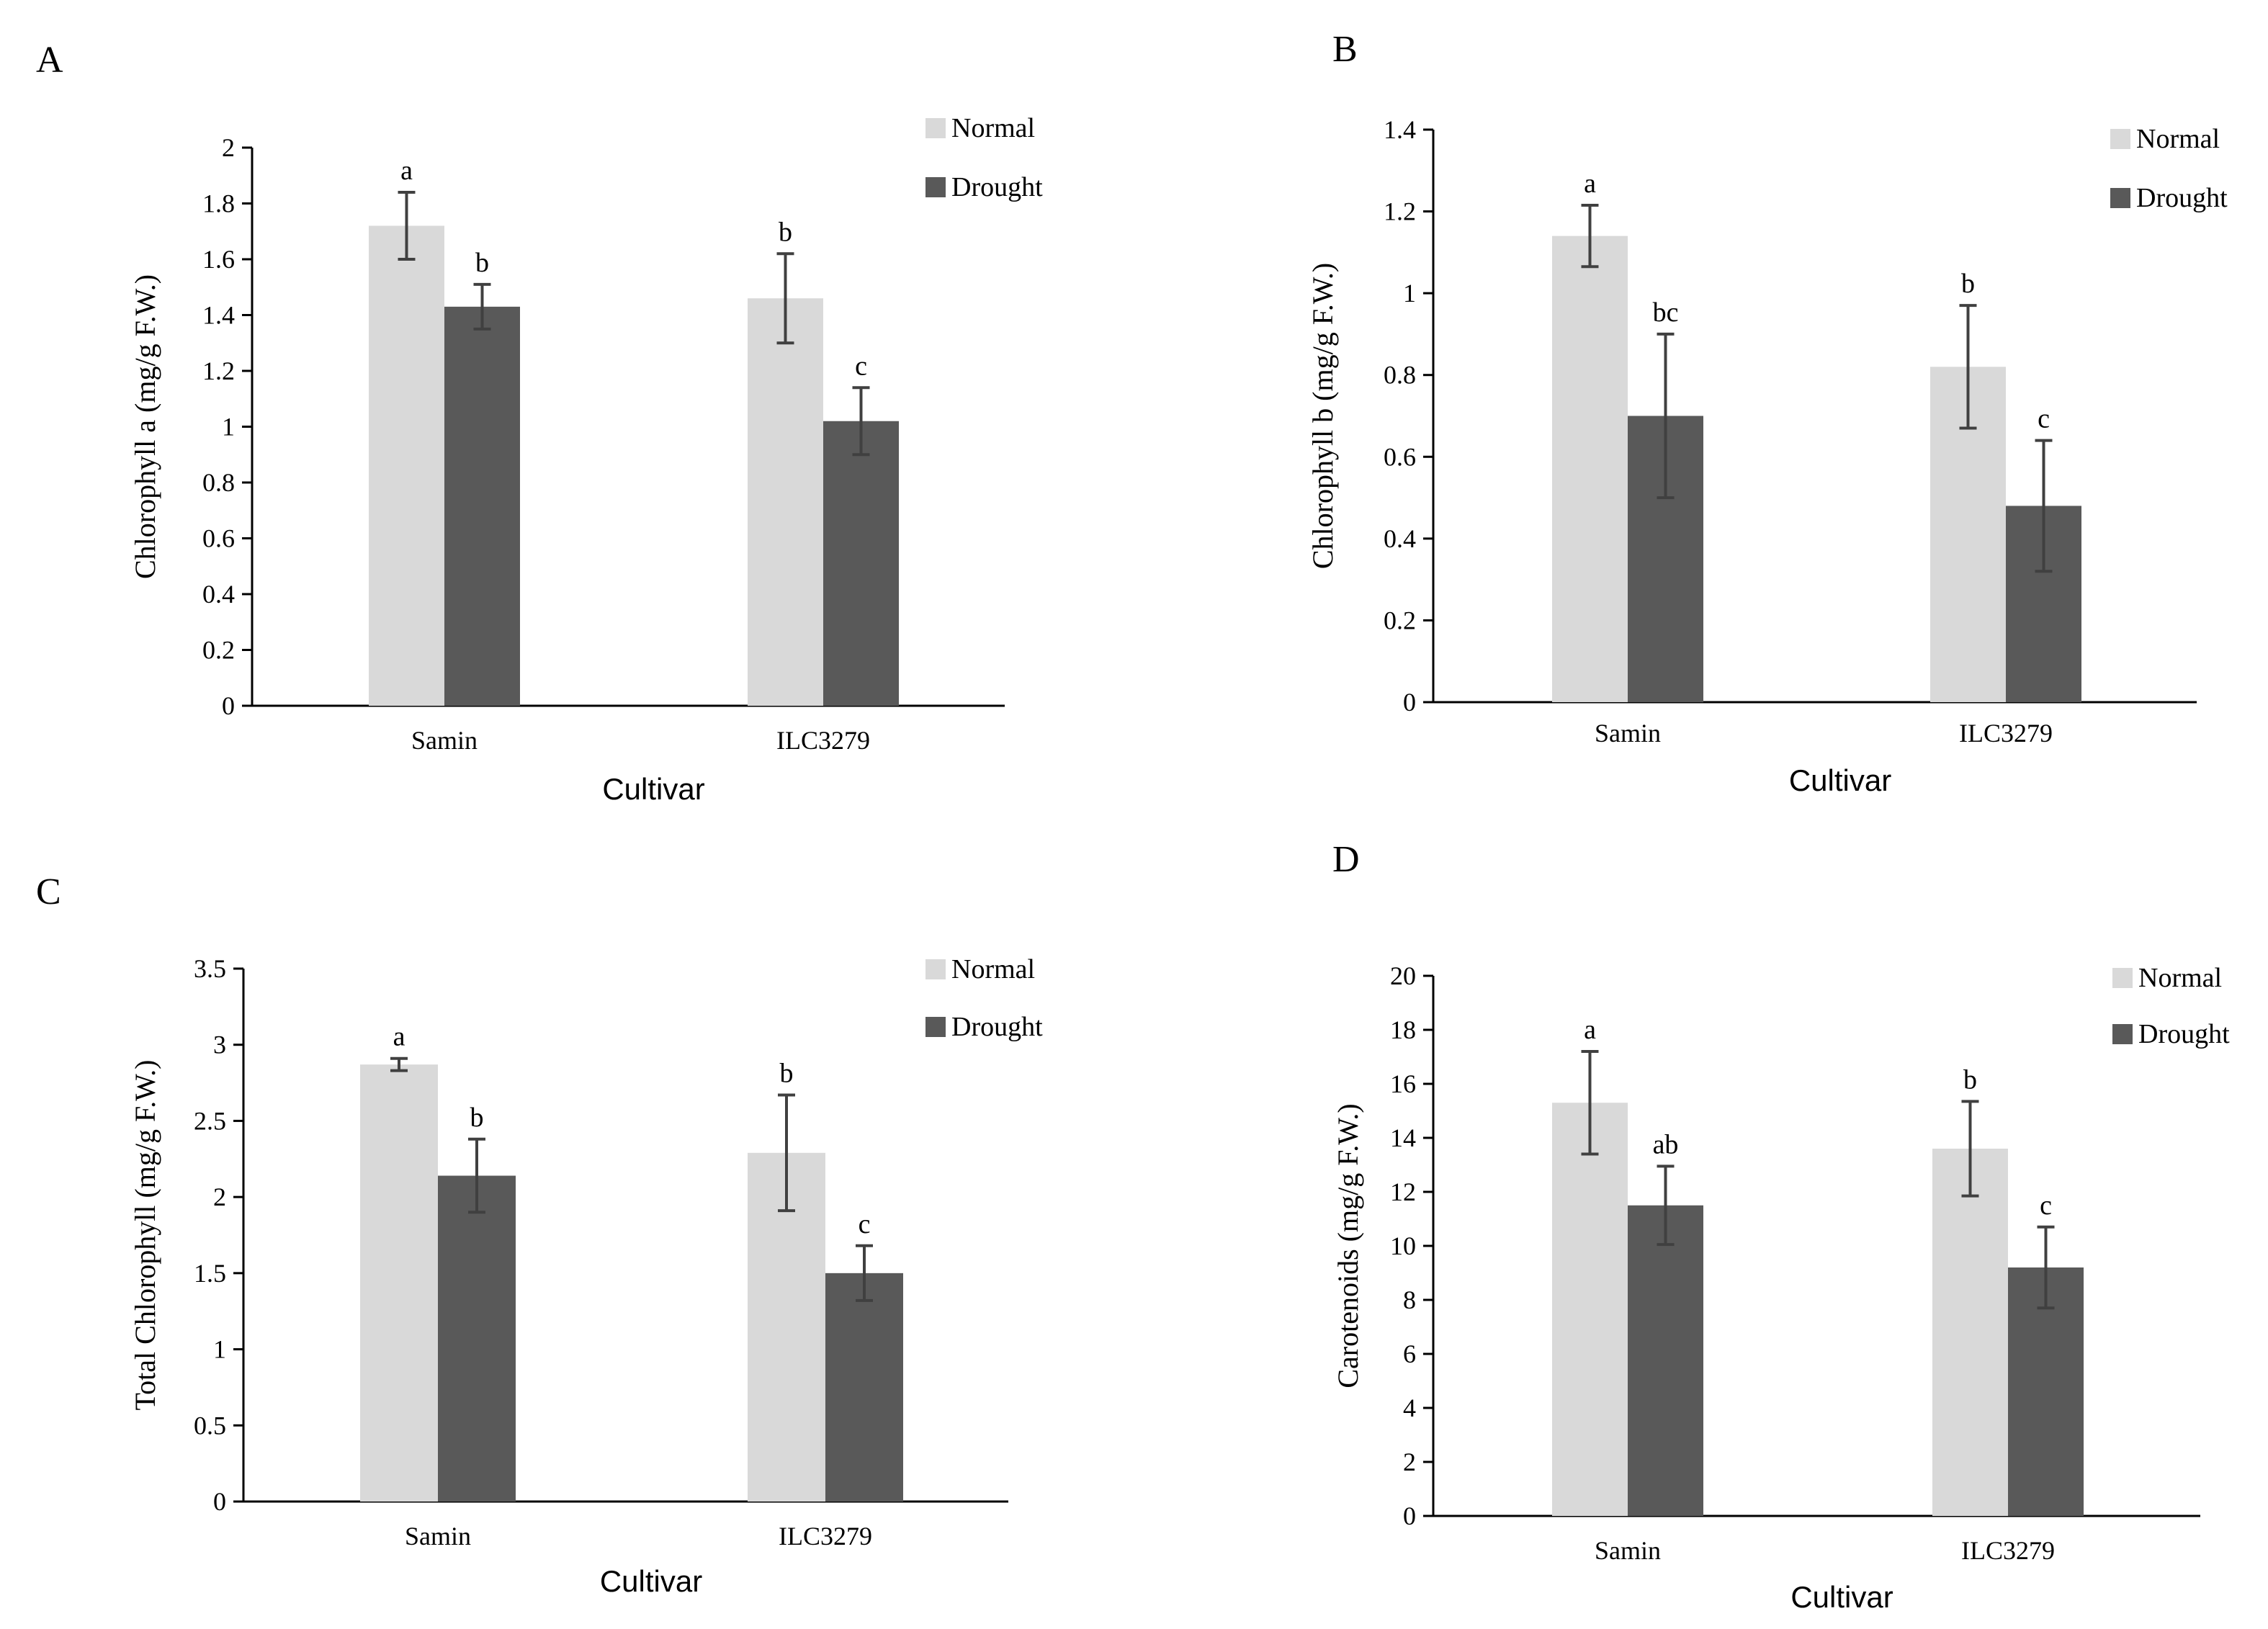 The width and height of the screenshot is (2268, 1629). What do you see at coordinates (1403, 1191) in the screenshot?
I see `y-tick-label: 12` at bounding box center [1403, 1191].